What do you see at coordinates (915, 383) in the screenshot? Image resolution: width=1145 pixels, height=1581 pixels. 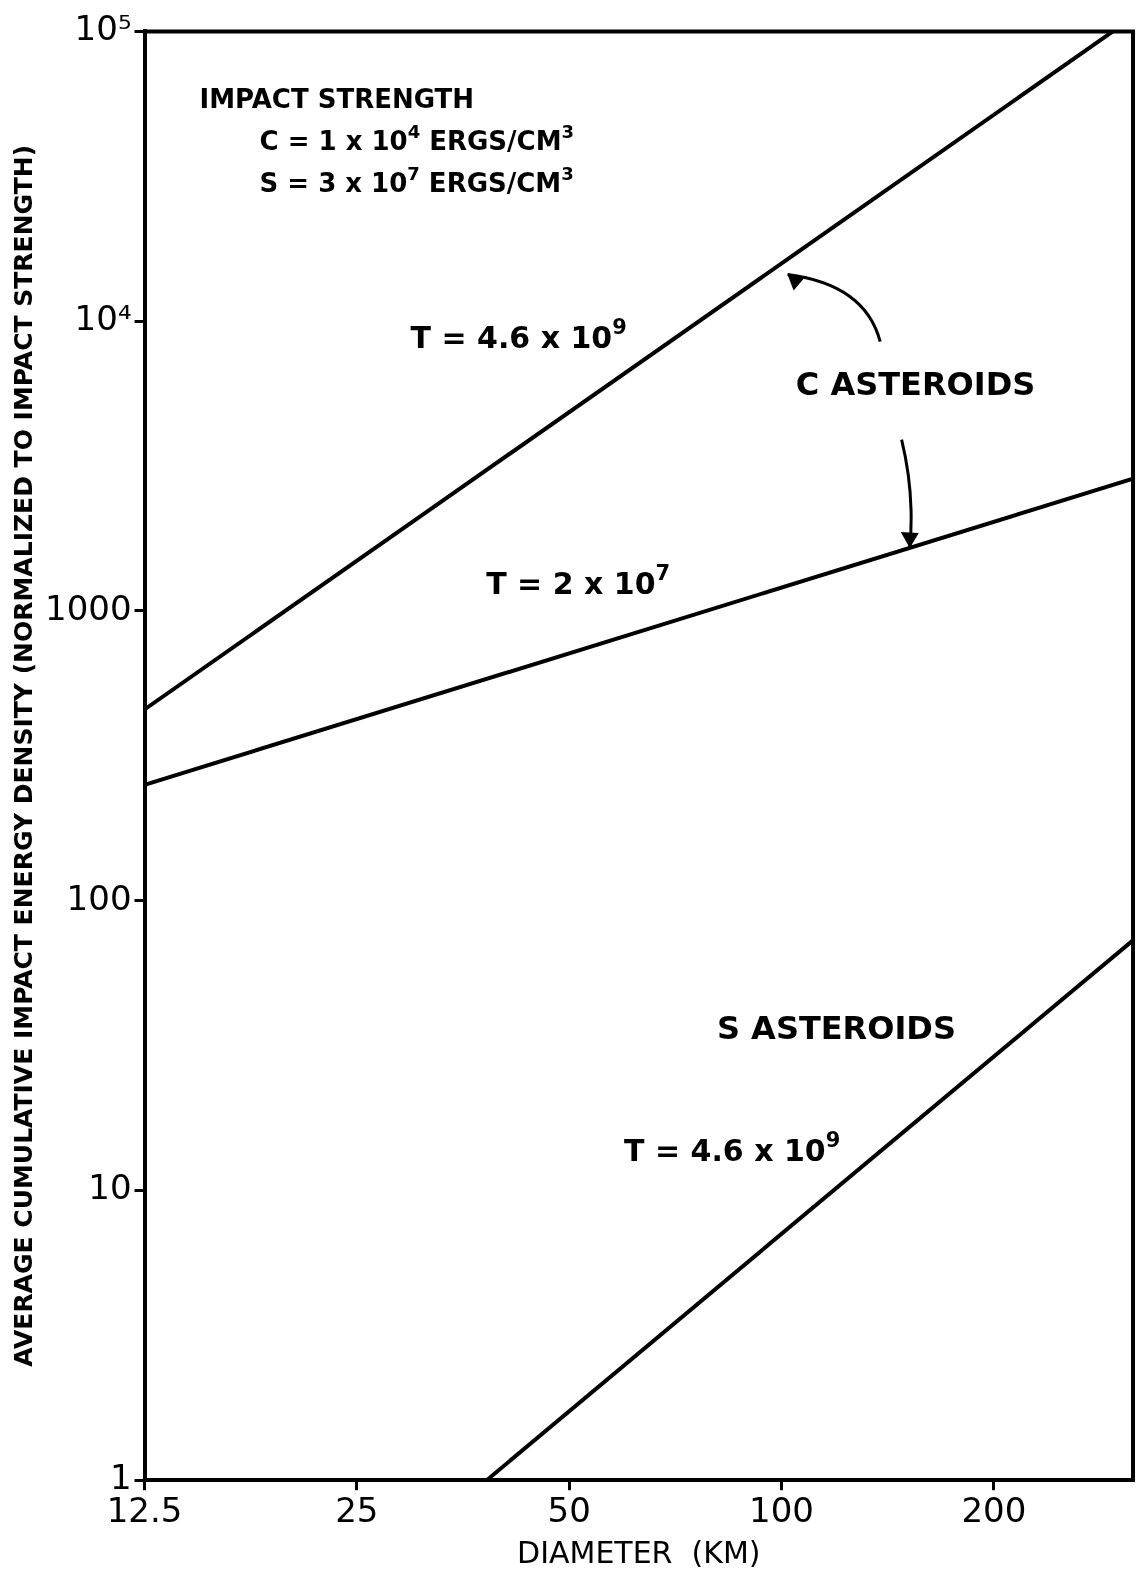 I see `annotation: C ASTEROIDS` at bounding box center [915, 383].